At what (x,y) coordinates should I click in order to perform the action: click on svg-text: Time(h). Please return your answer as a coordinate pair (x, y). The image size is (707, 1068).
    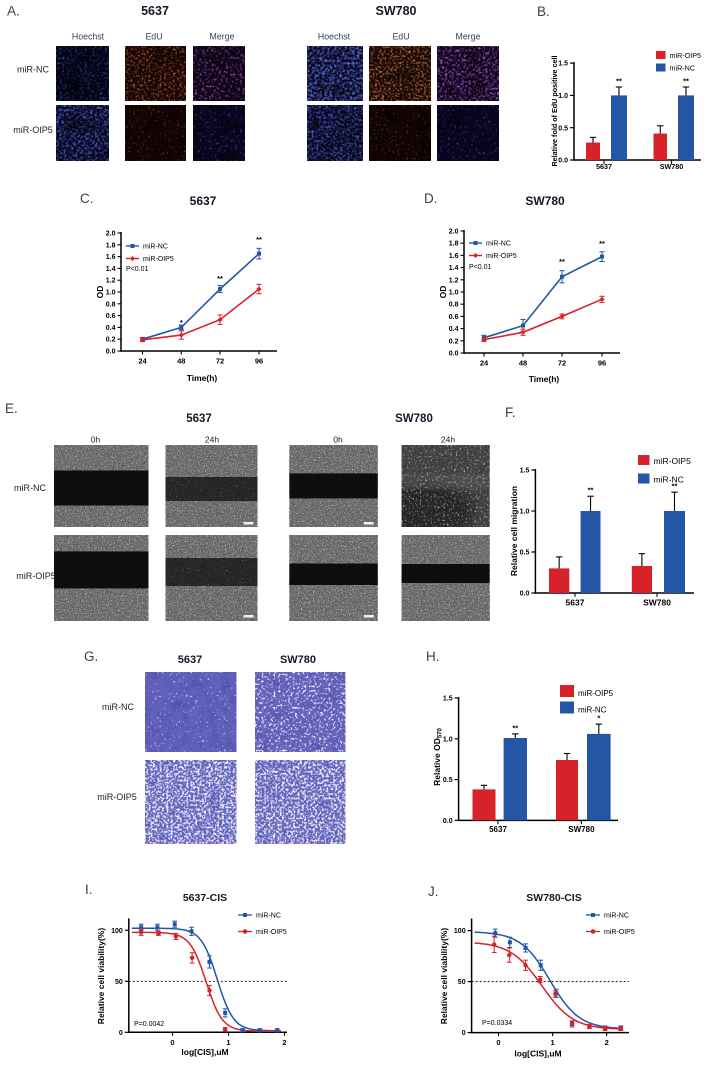
    Looking at the image, I should click on (544, 379).